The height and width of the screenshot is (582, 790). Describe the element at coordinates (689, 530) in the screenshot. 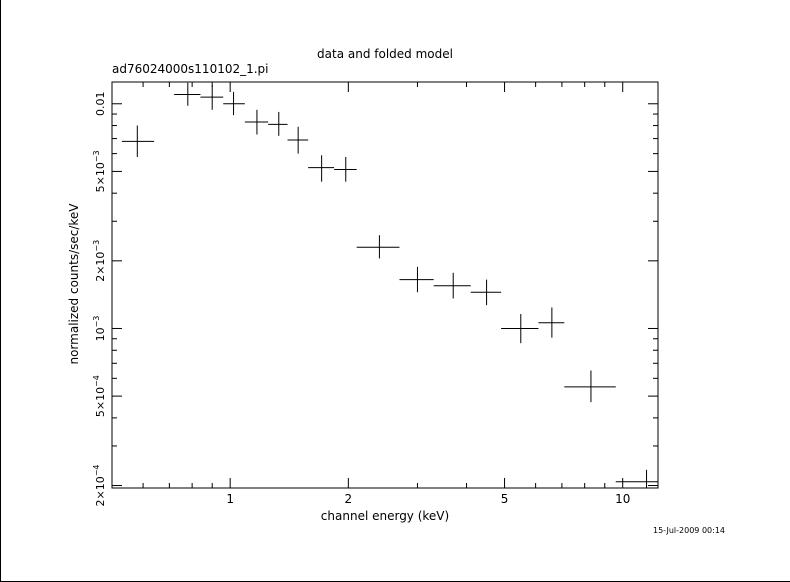

I see `timestamp: 15-Jul-2009 00:14` at that location.